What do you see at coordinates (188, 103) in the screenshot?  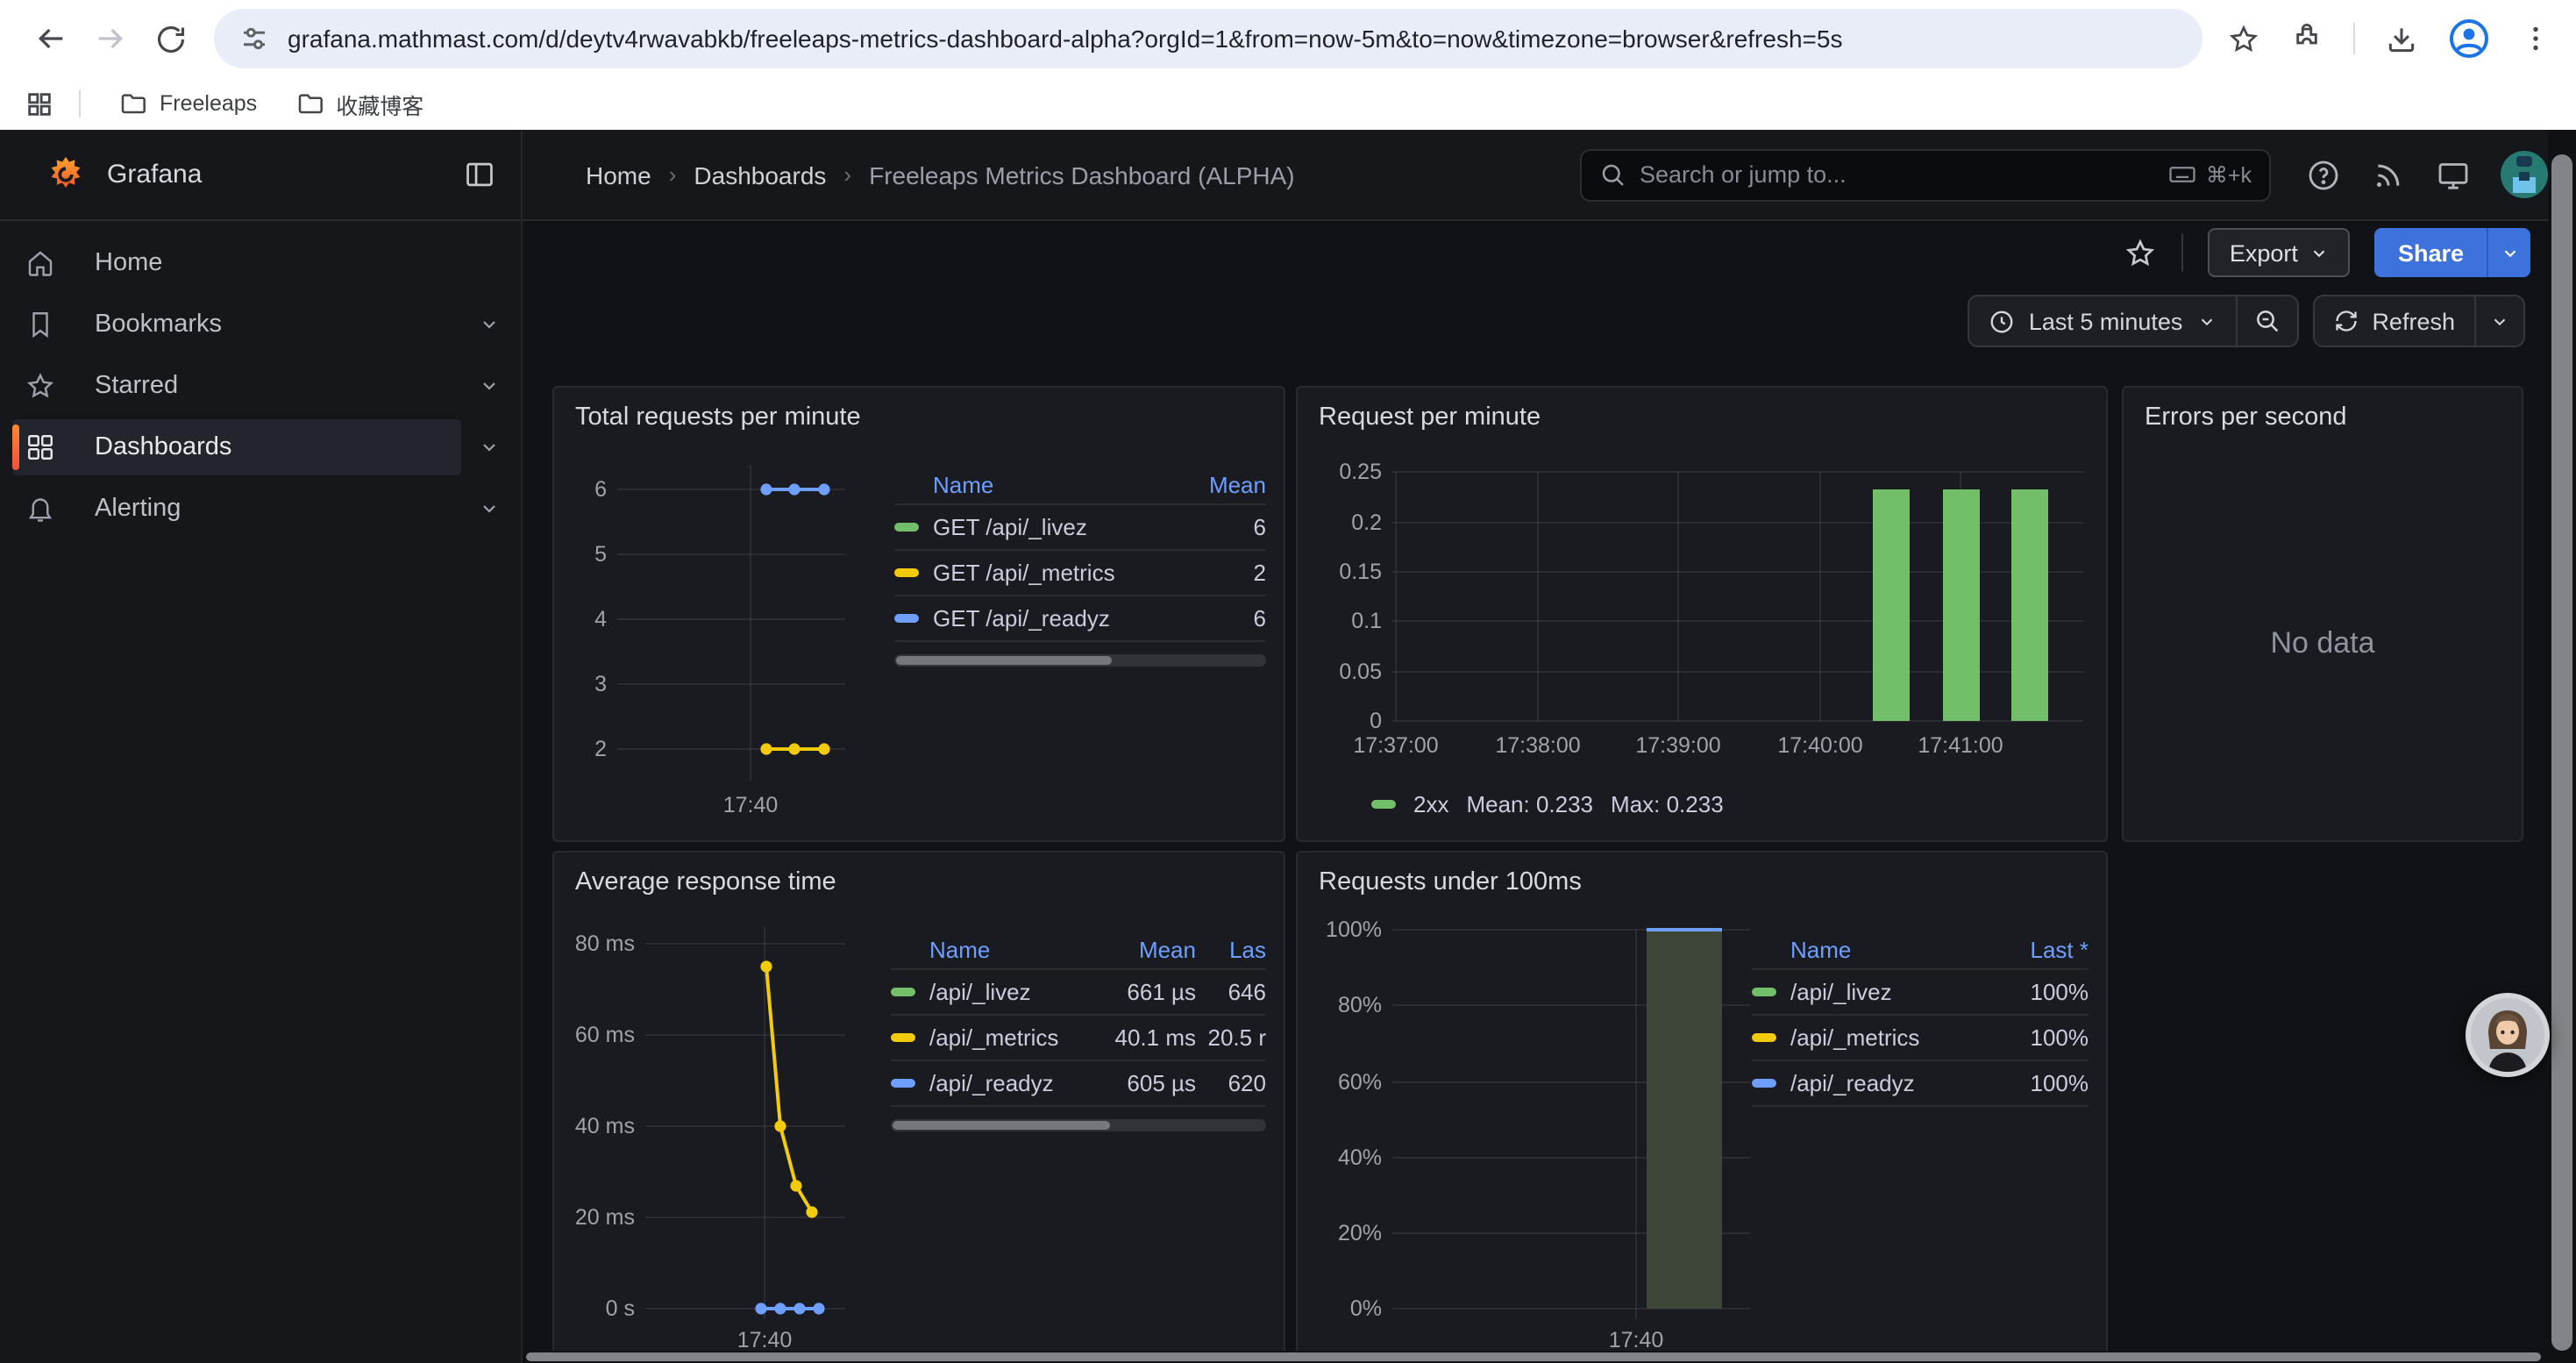 I see `bookmark-folder-item: Freeleaps` at bounding box center [188, 103].